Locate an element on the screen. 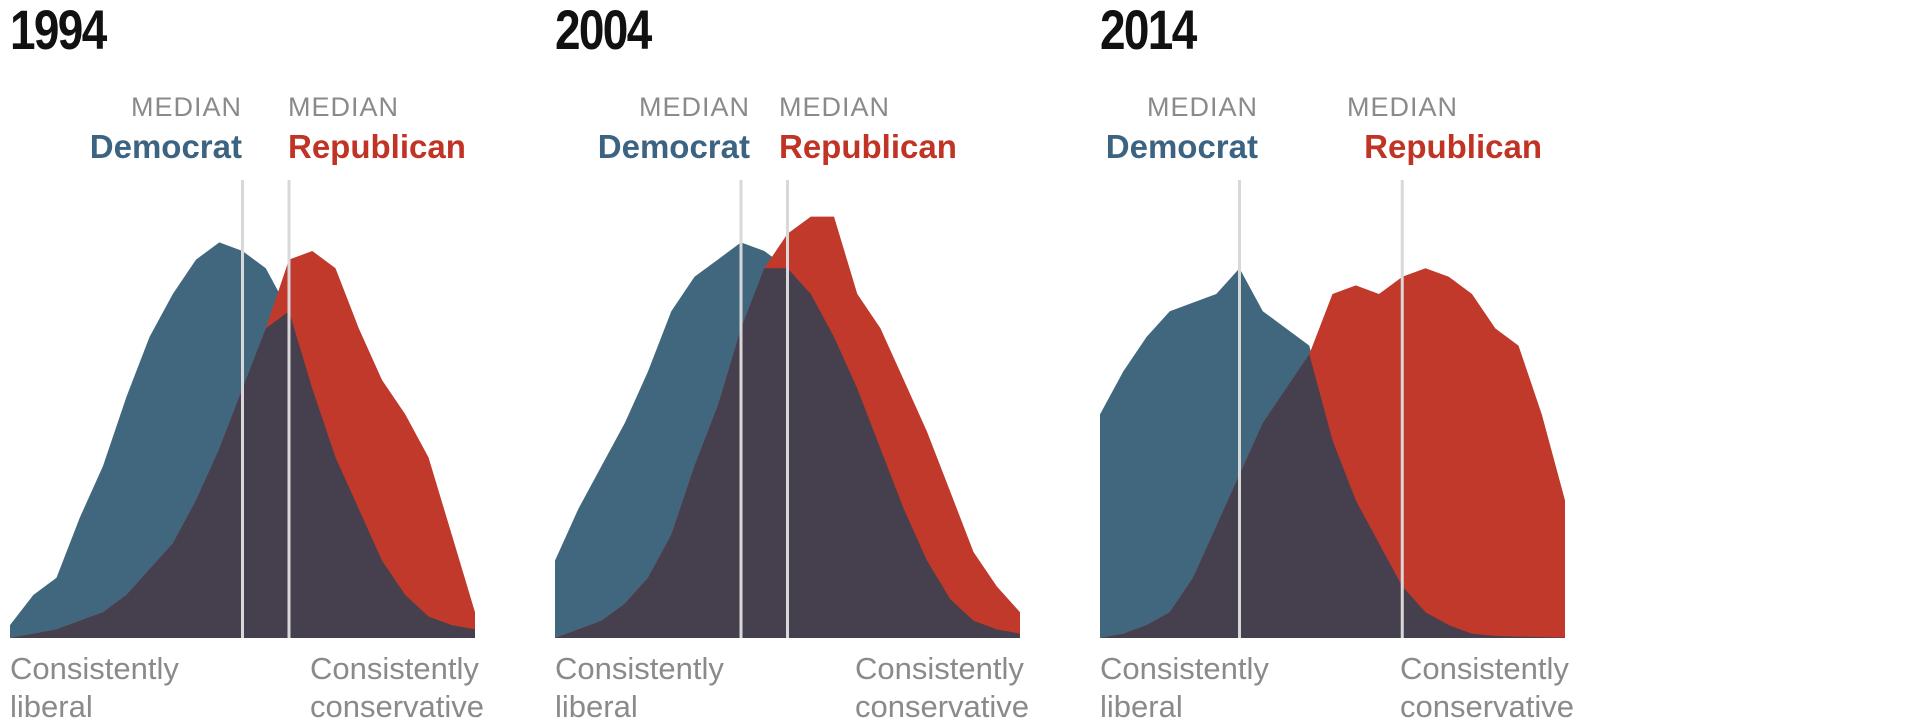 The height and width of the screenshot is (728, 1921). chart-title: 1994 is located at coordinates (58, 30).